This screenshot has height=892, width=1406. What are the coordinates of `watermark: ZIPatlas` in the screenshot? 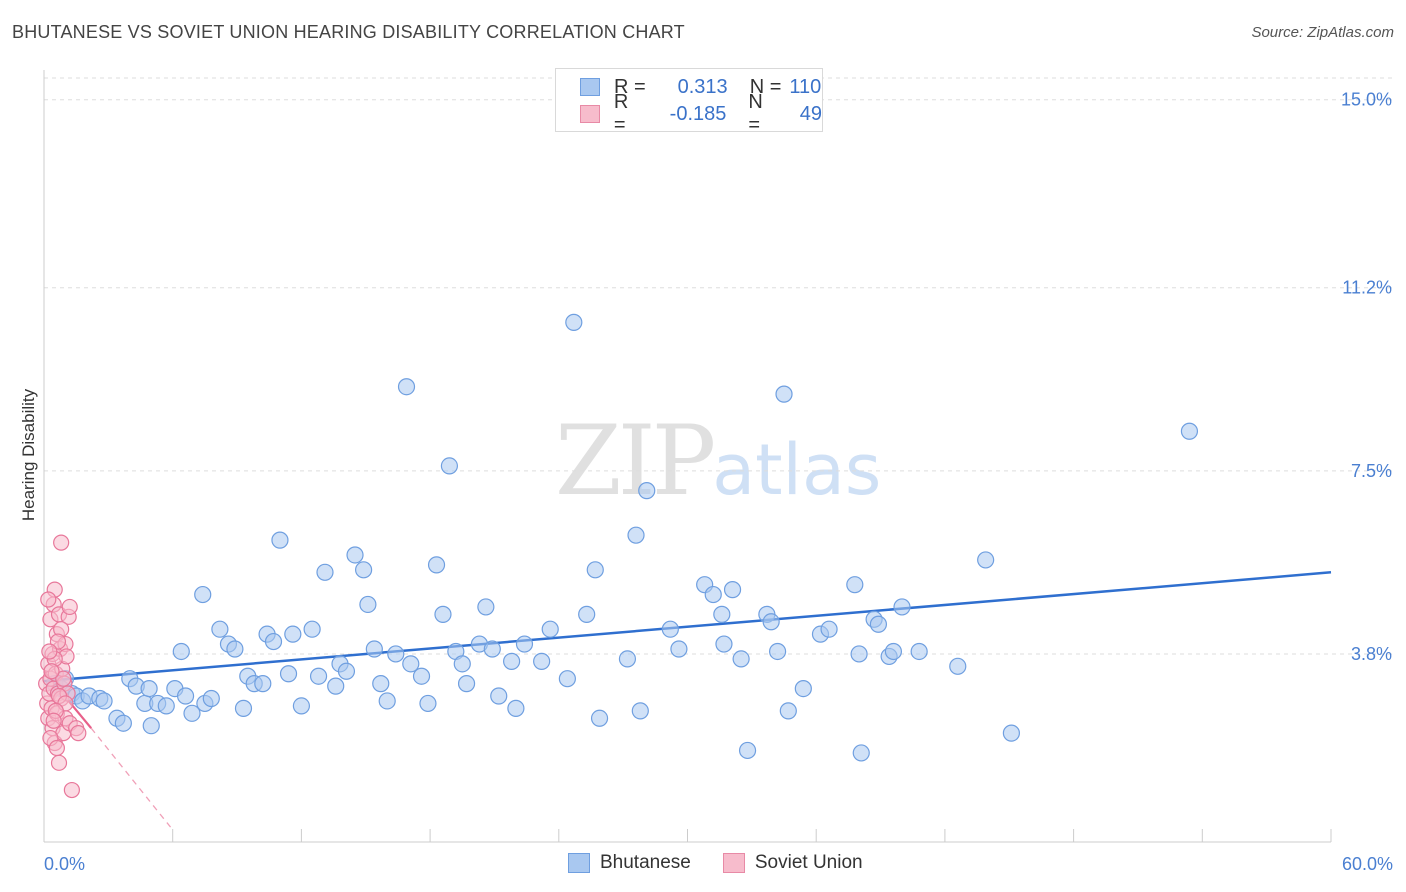 It's located at (718, 461).